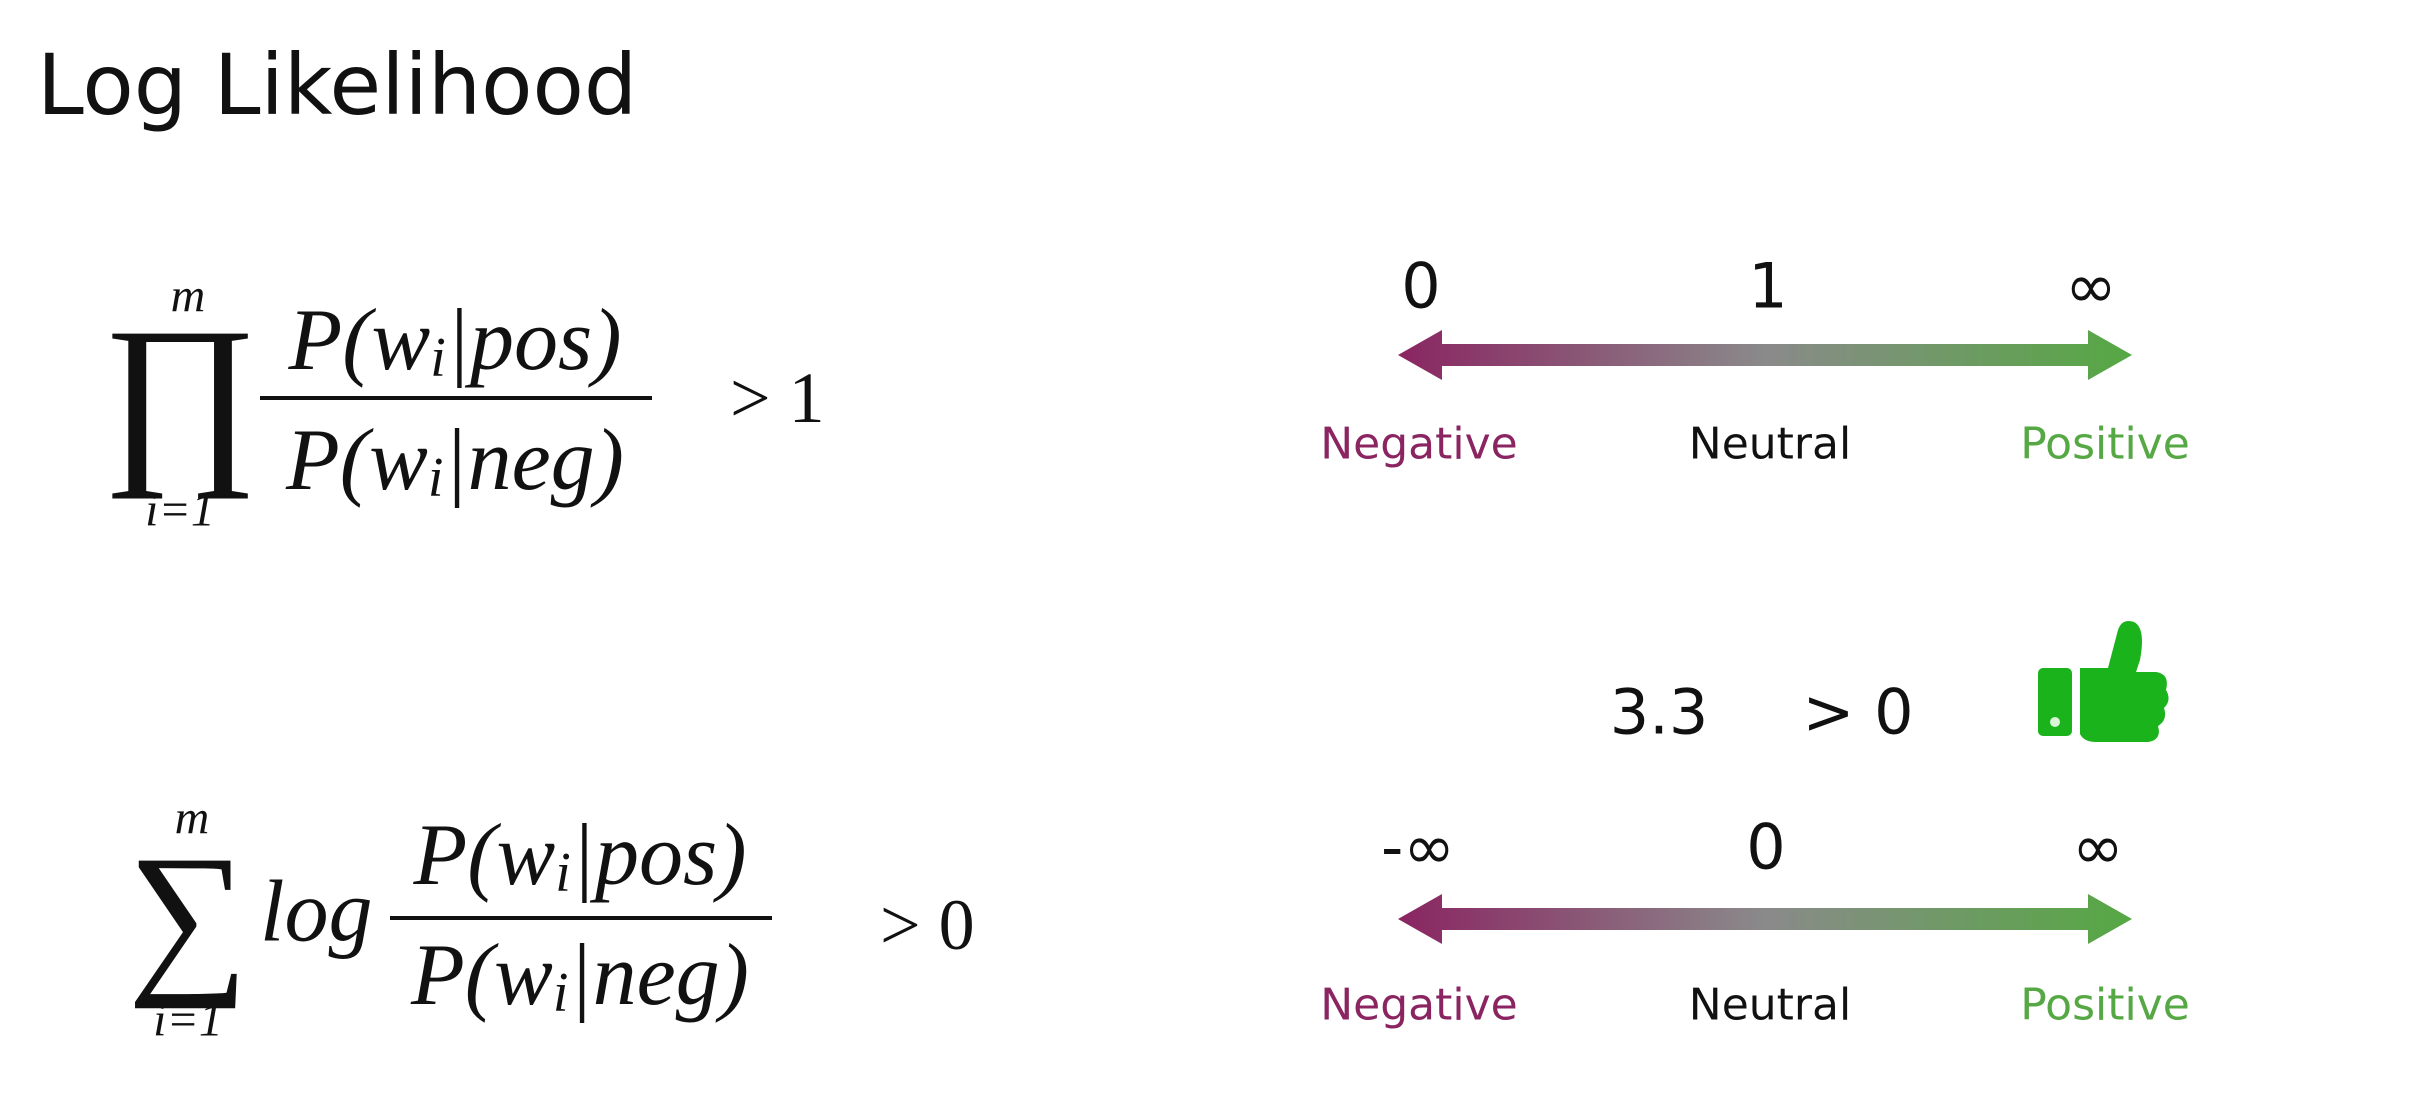 The image size is (2419, 1101). I want to click on scale: -∞ 0 ∞ Negative Neutral Positive, so click(1755, 921).